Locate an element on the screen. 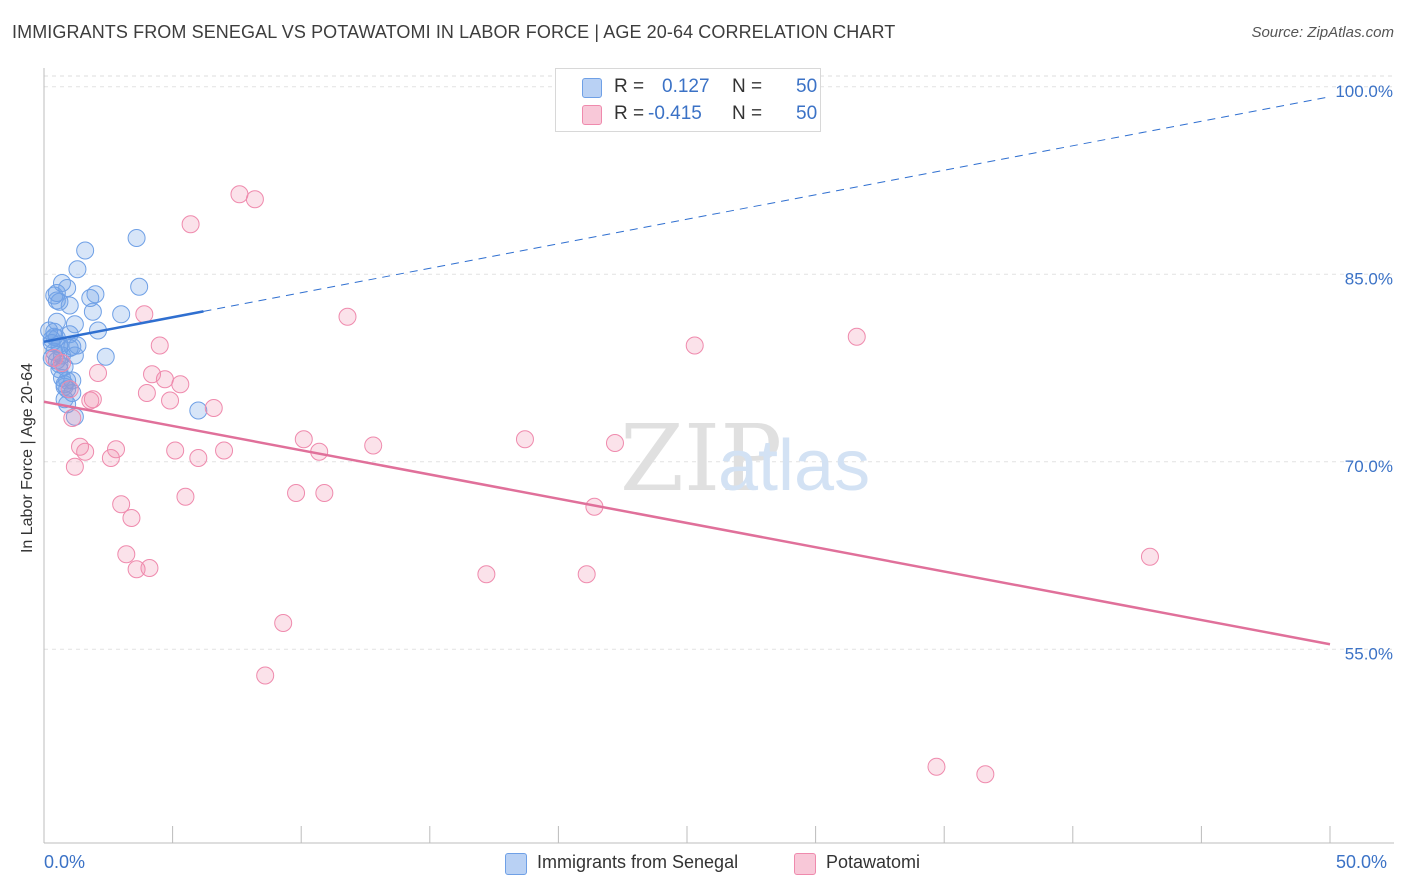 This screenshot has height=892, width=1406. legend-r-value-potawatomi: -0.415 is located at coordinates (675, 113).